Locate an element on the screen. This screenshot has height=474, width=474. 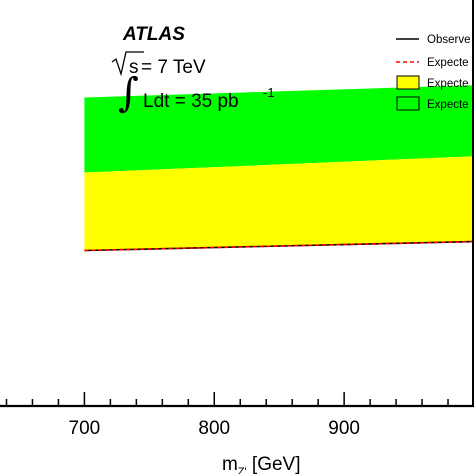
expected-limit-line is located at coordinates (279, 246).